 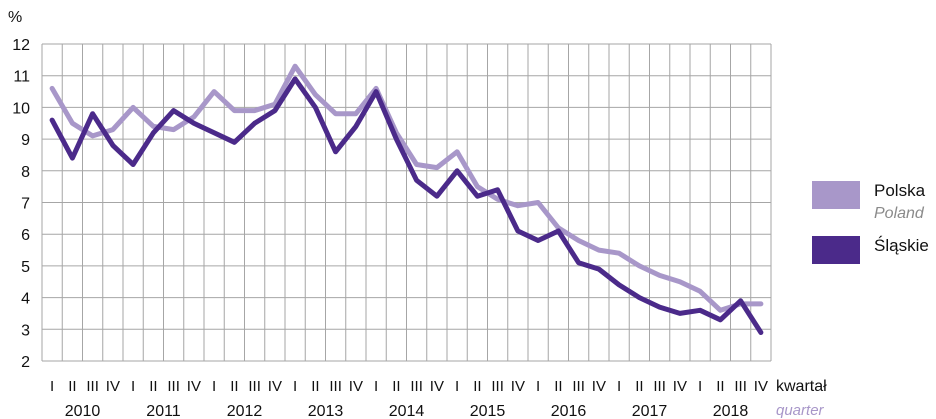 What do you see at coordinates (800, 410) in the screenshot?
I see `x-axis-label-en: quarter` at bounding box center [800, 410].